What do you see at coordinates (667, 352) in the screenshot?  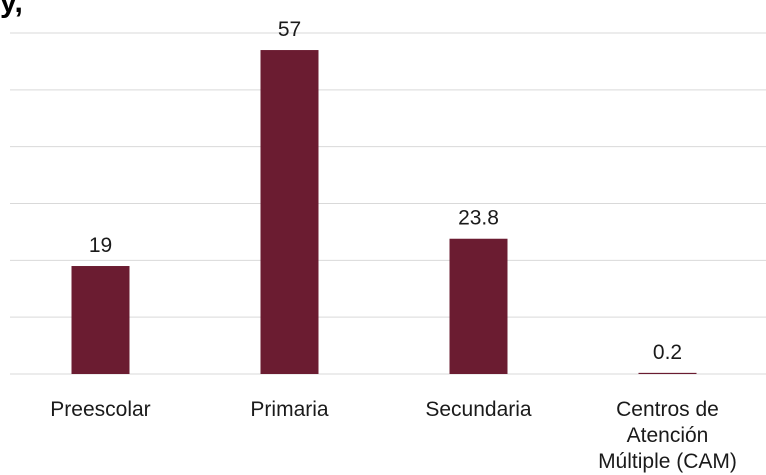 I see `data-label: 0.2` at bounding box center [667, 352].